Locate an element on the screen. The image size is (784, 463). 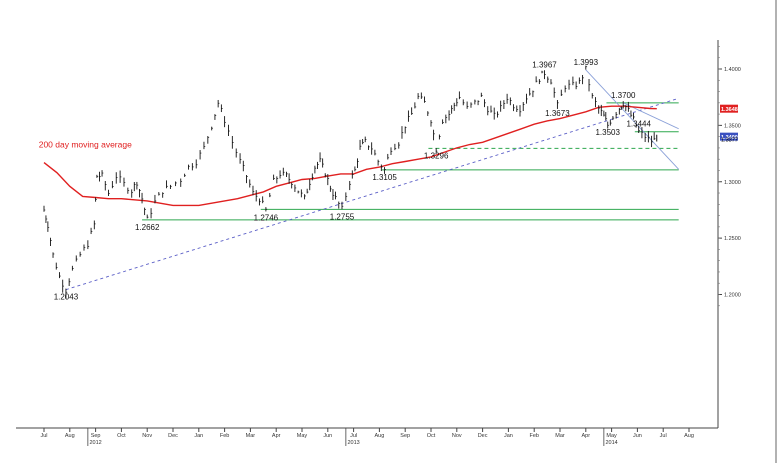
price-annotation: 1.2043 is located at coordinates (66, 297).